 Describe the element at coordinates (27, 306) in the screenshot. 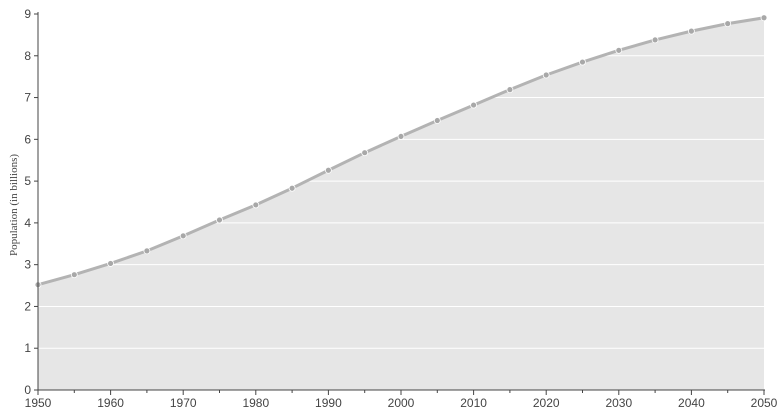

I see `y-tick-label: 2` at that location.